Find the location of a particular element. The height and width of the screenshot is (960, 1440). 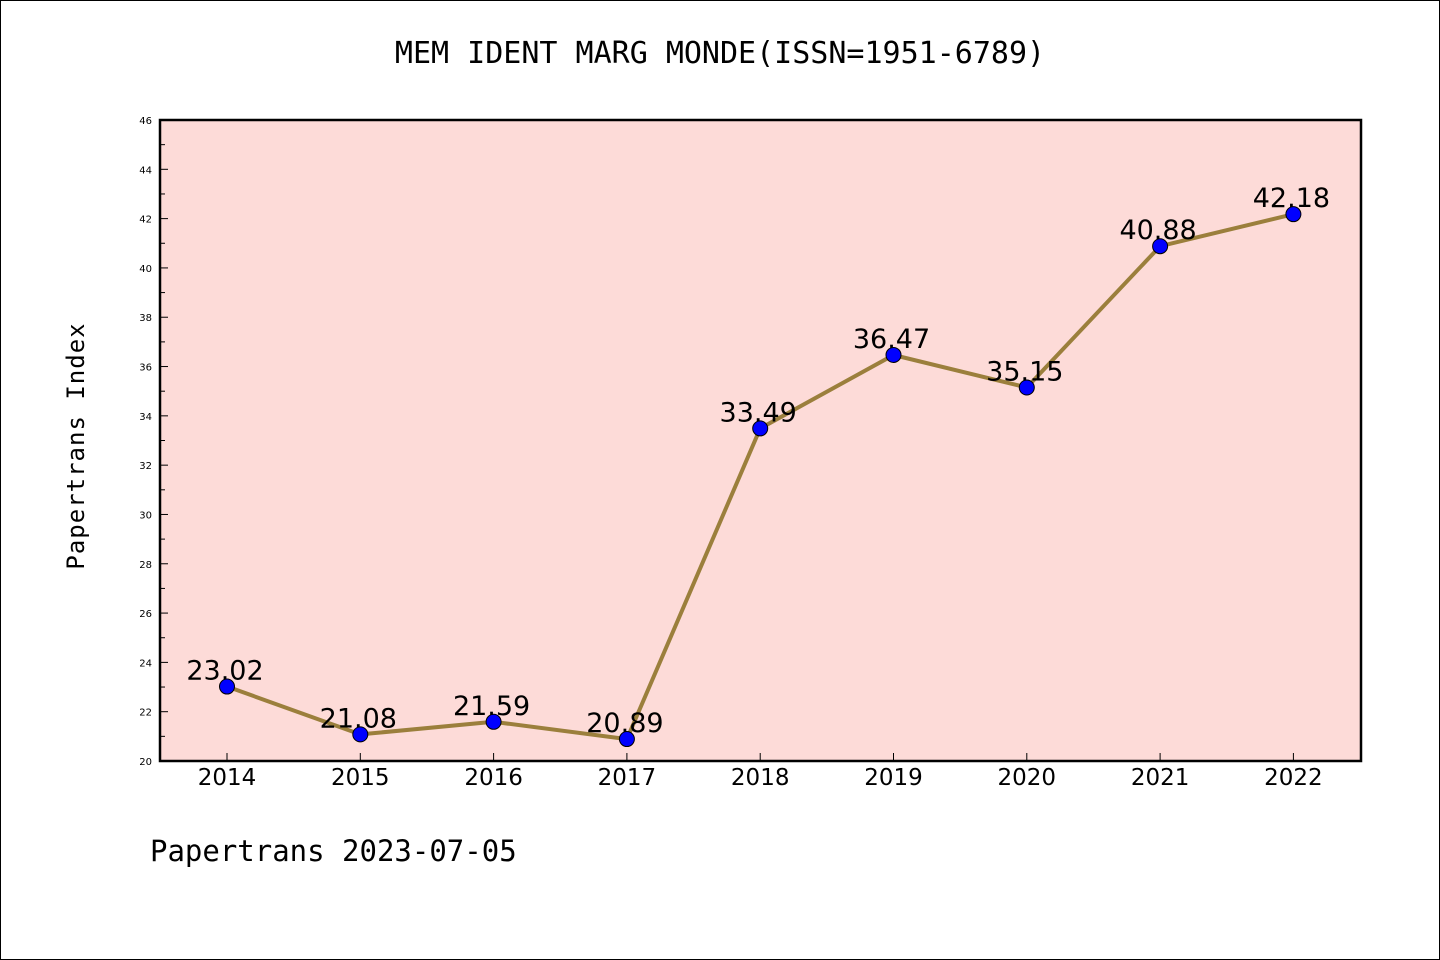

y-tick-label: 30 is located at coordinates (145, 515).